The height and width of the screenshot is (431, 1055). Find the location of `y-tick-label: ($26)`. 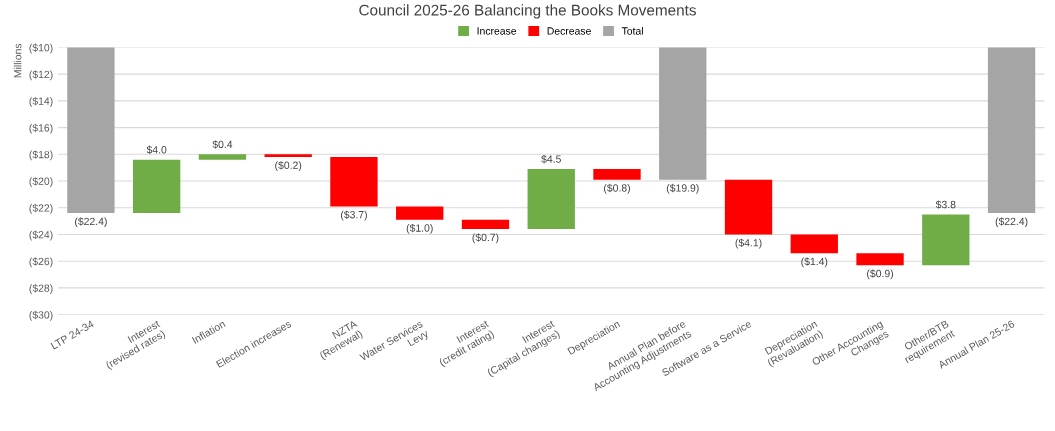

y-tick-label: ($26) is located at coordinates (41, 262).